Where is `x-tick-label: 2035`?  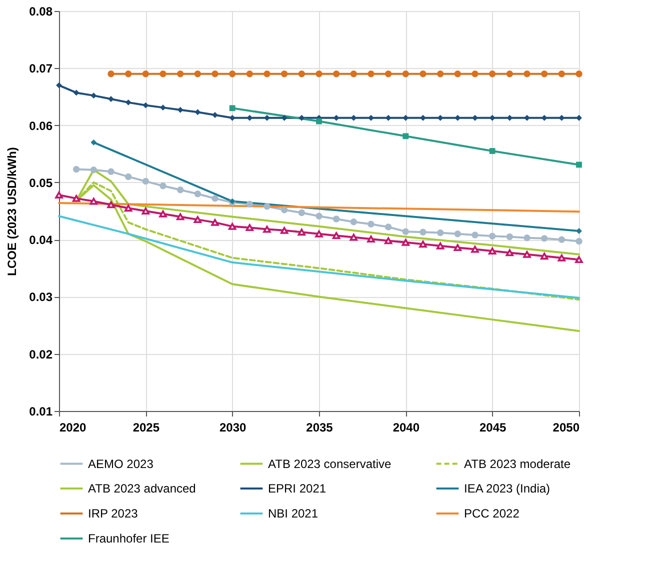 x-tick-label: 2035 is located at coordinates (320, 427).